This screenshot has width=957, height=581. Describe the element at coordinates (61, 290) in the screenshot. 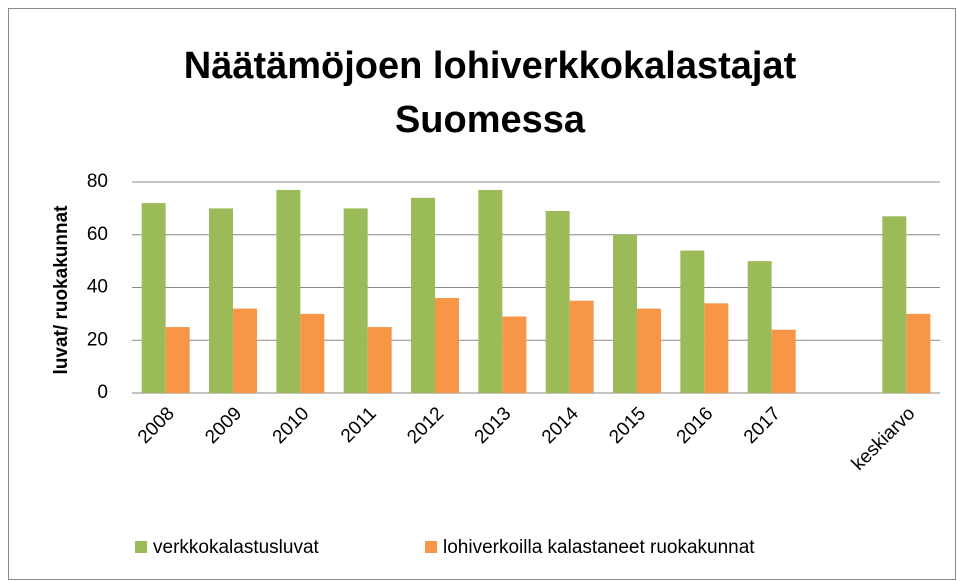

I see `y-axis-label: luvat/ ruokakunnat` at that location.